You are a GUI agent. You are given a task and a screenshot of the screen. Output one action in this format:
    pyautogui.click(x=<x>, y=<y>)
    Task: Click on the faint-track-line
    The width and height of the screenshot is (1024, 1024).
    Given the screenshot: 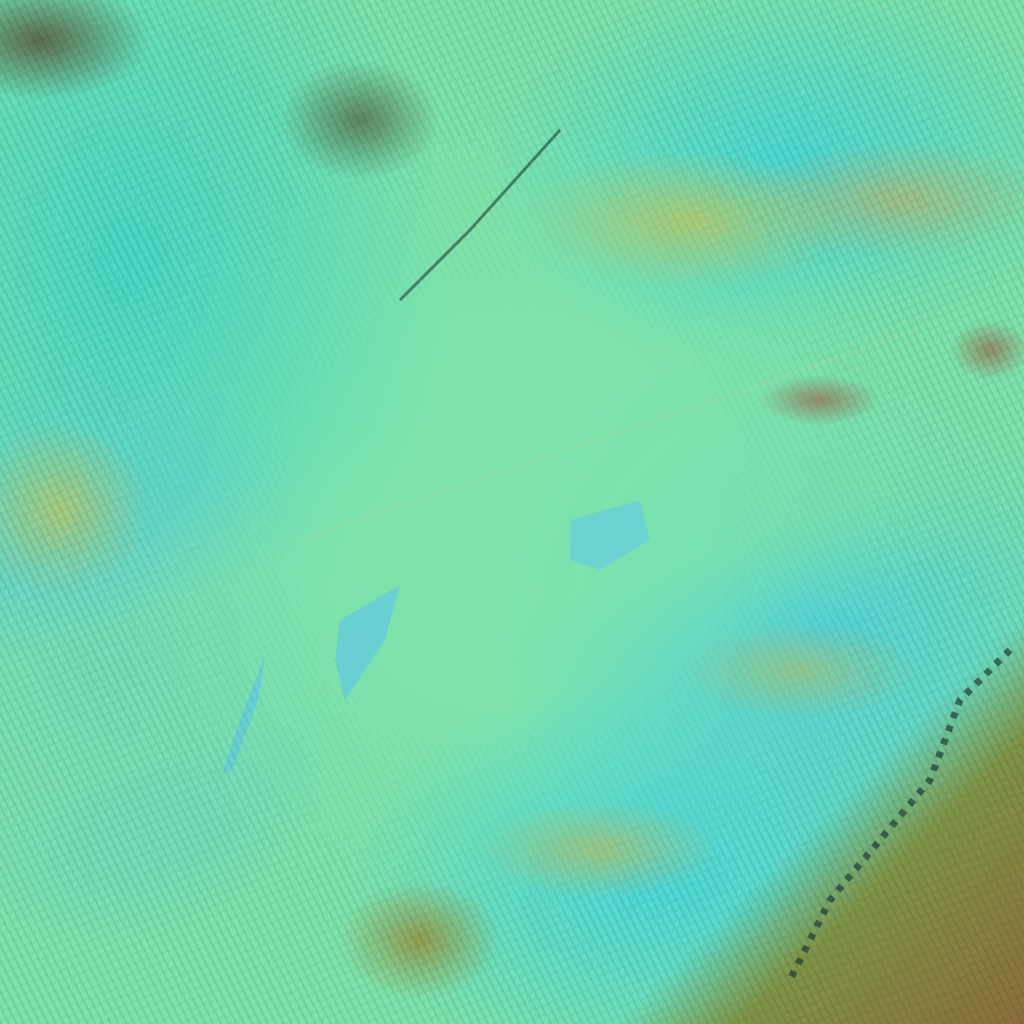 What is the action you would take?
    pyautogui.click(x=610, y=435)
    